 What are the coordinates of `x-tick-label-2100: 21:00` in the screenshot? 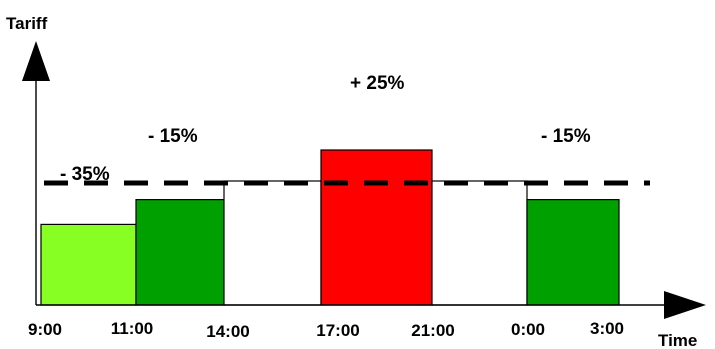 It's located at (432, 330).